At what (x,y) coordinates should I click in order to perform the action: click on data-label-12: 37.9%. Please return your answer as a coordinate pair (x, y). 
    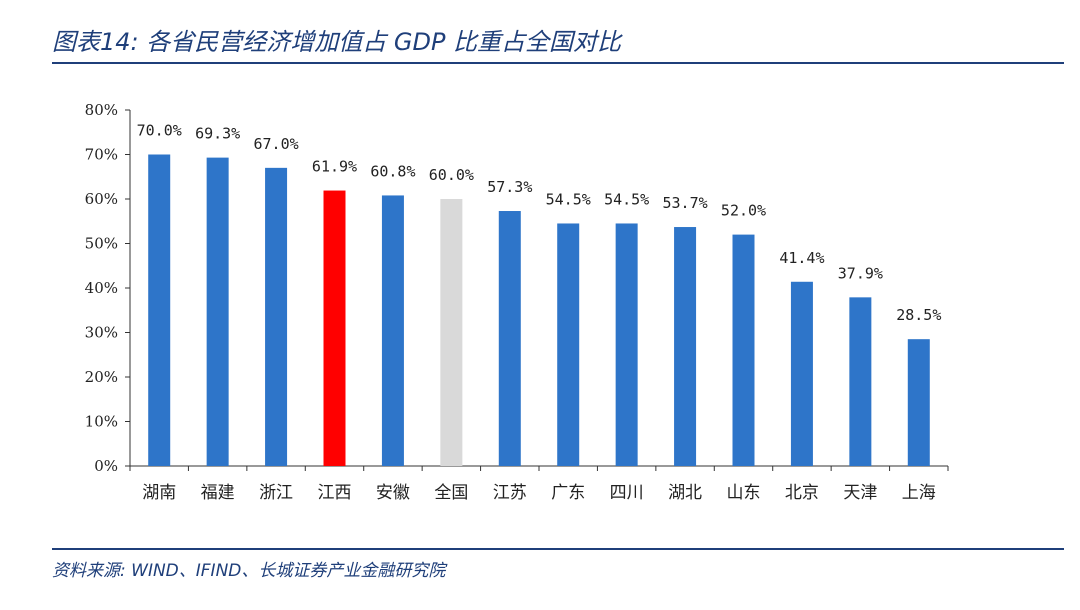
    Looking at the image, I should click on (860, 273).